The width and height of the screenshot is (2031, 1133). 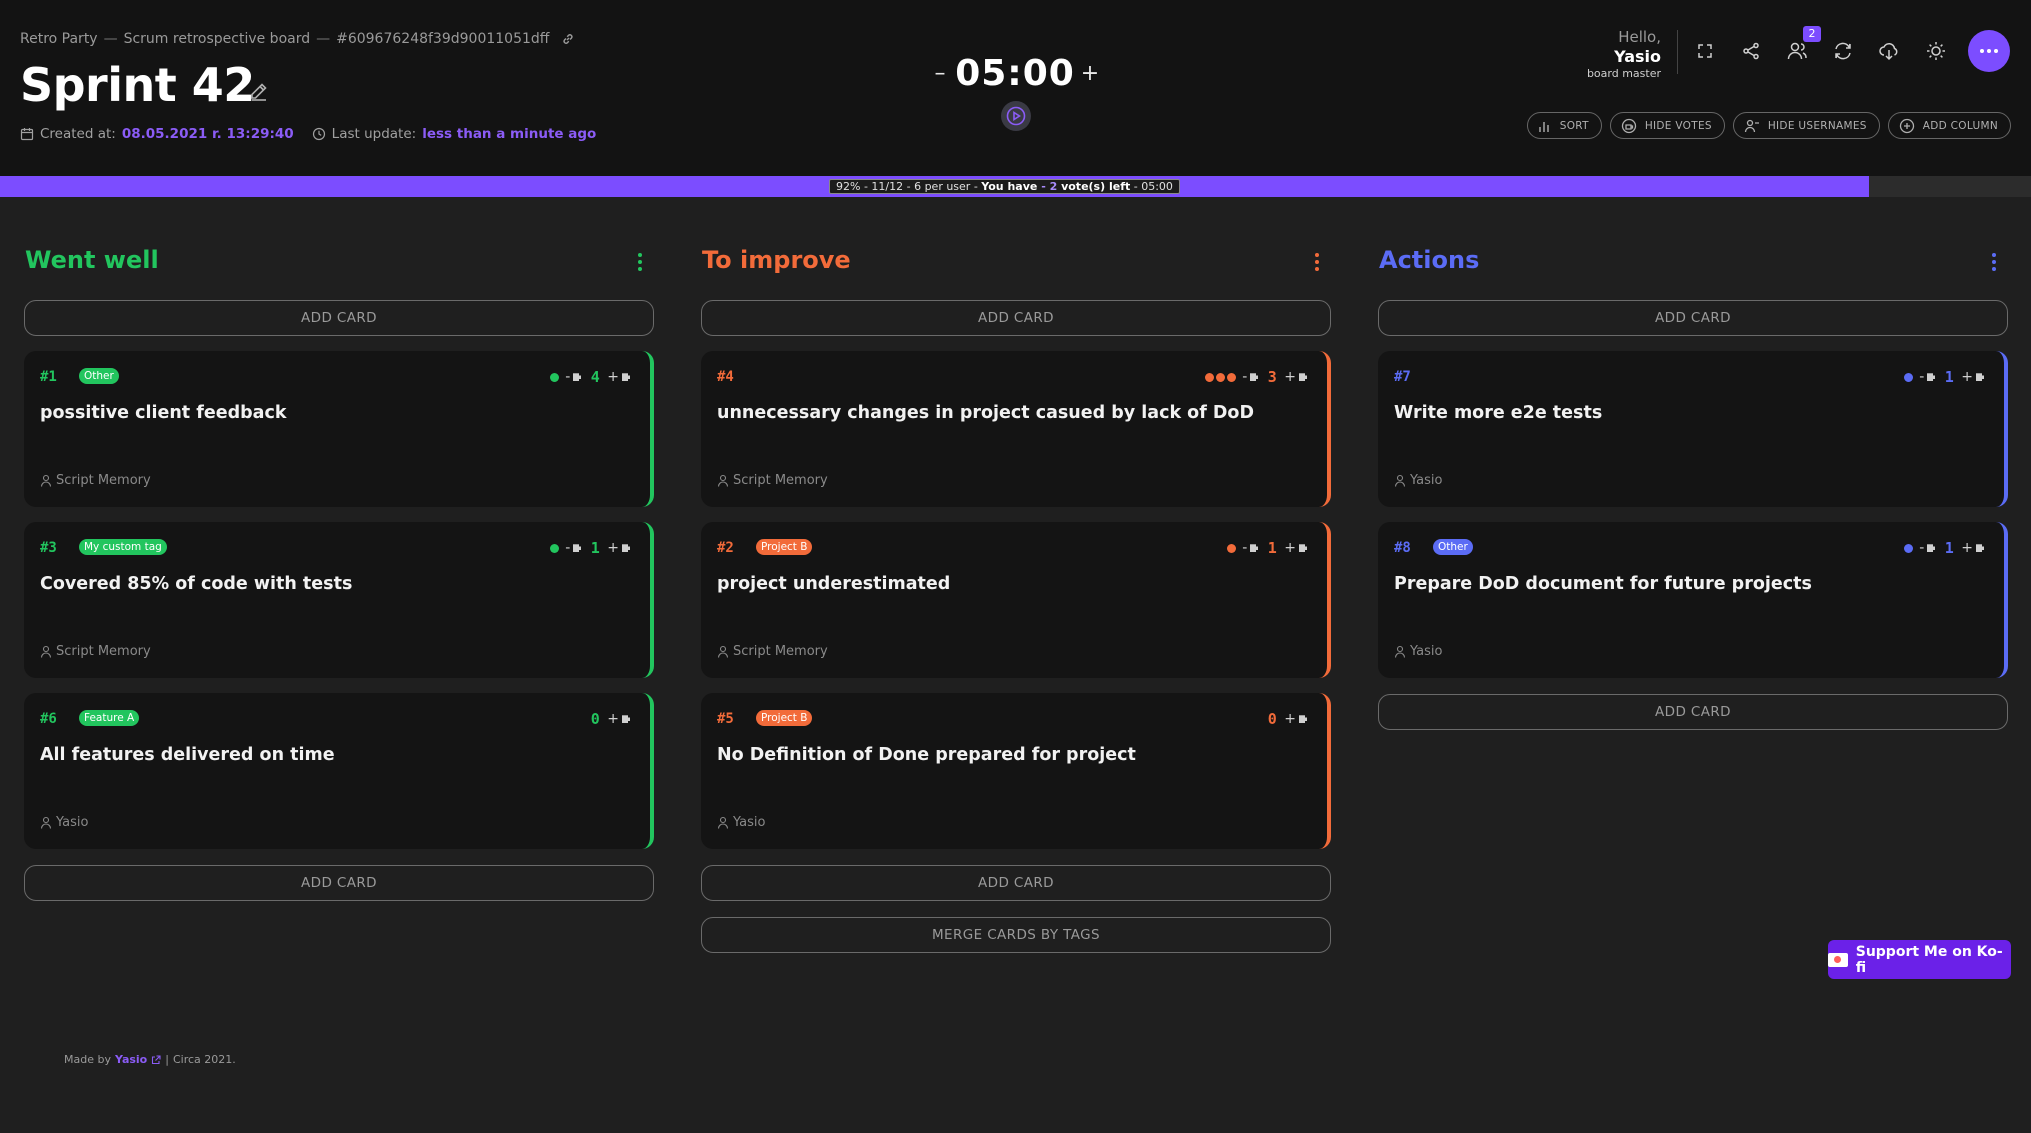 What do you see at coordinates (595, 377) in the screenshot?
I see `vote-count: 4` at bounding box center [595, 377].